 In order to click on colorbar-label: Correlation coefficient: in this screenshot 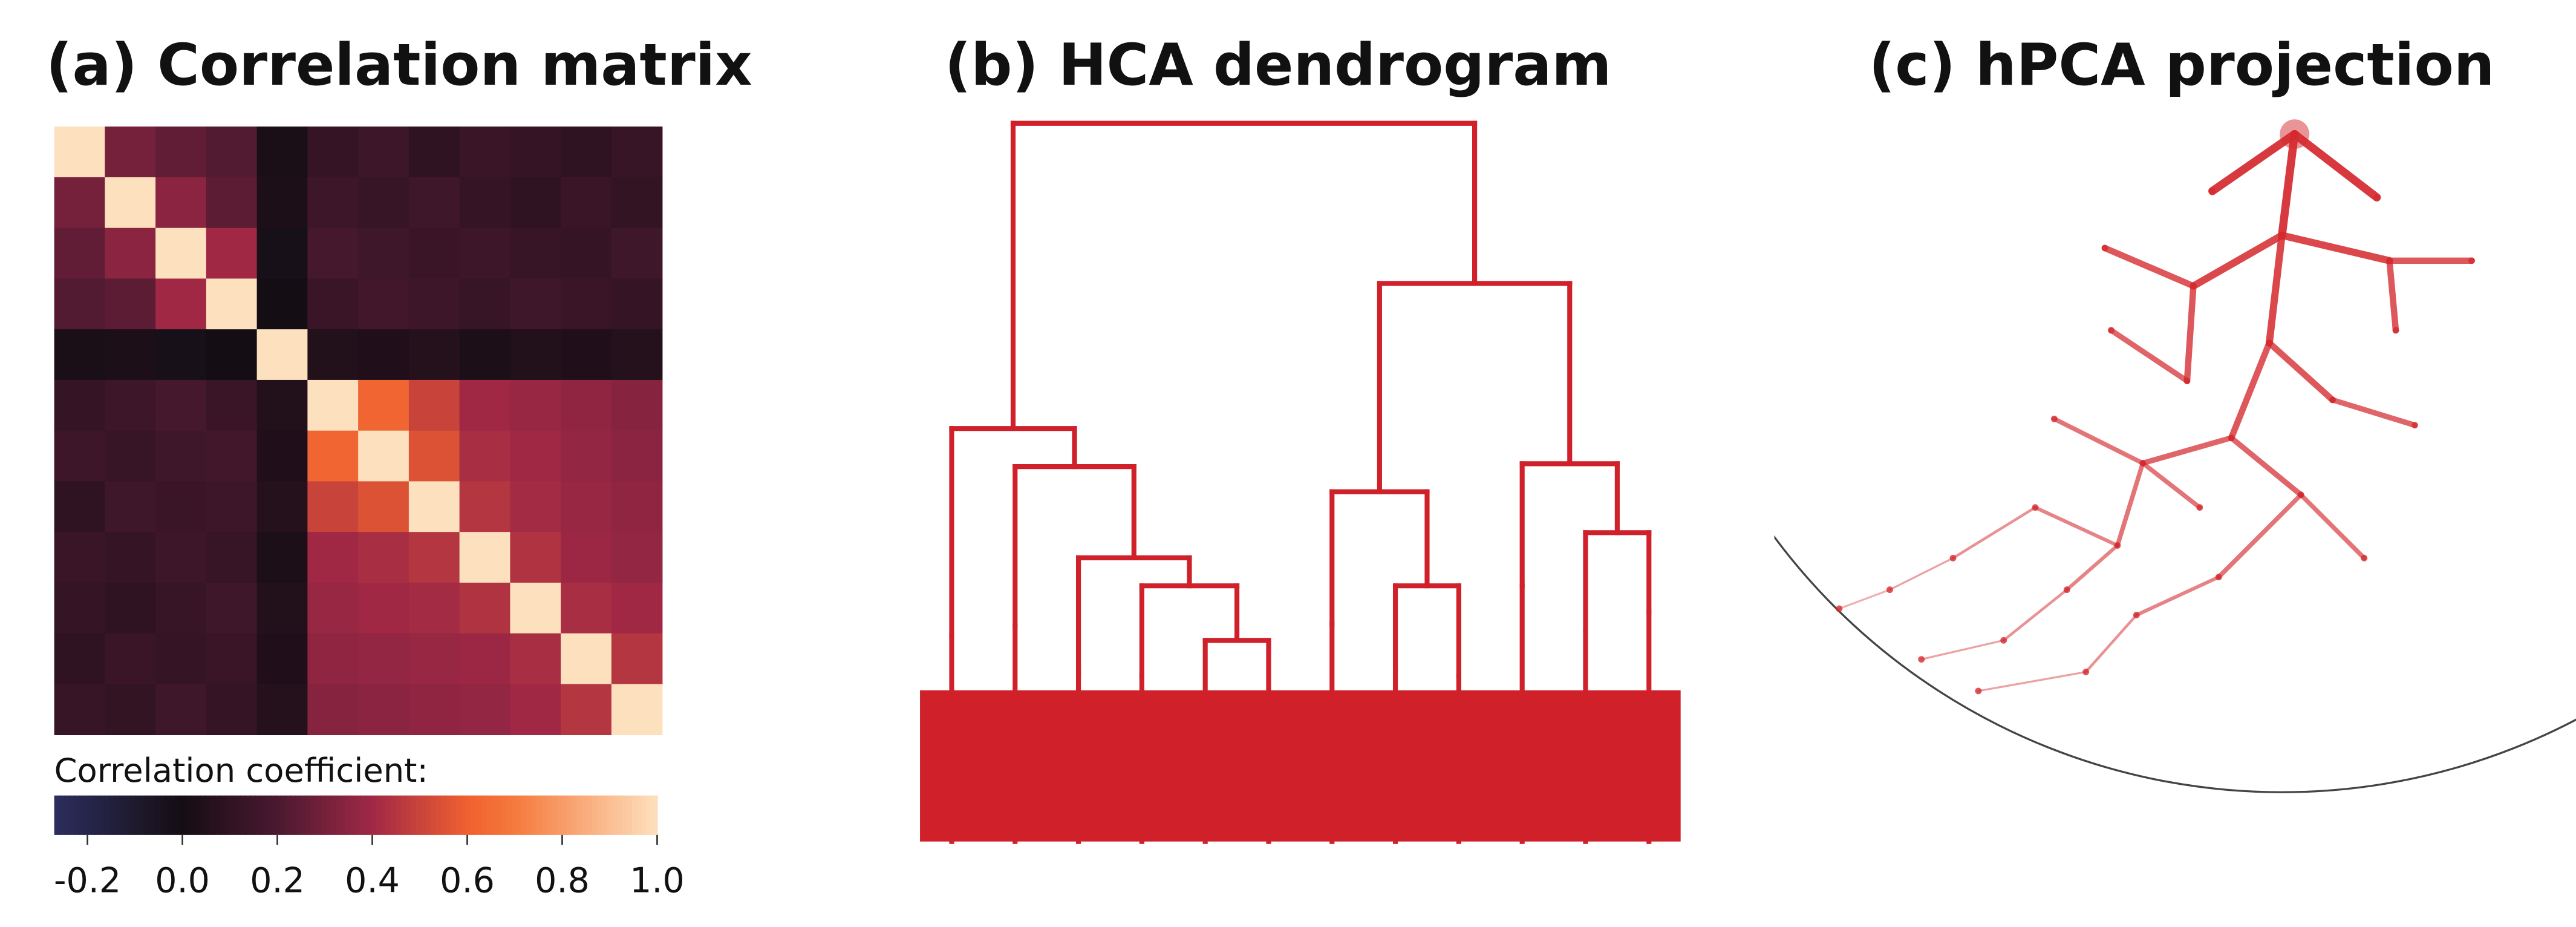, I will do `click(241, 771)`.